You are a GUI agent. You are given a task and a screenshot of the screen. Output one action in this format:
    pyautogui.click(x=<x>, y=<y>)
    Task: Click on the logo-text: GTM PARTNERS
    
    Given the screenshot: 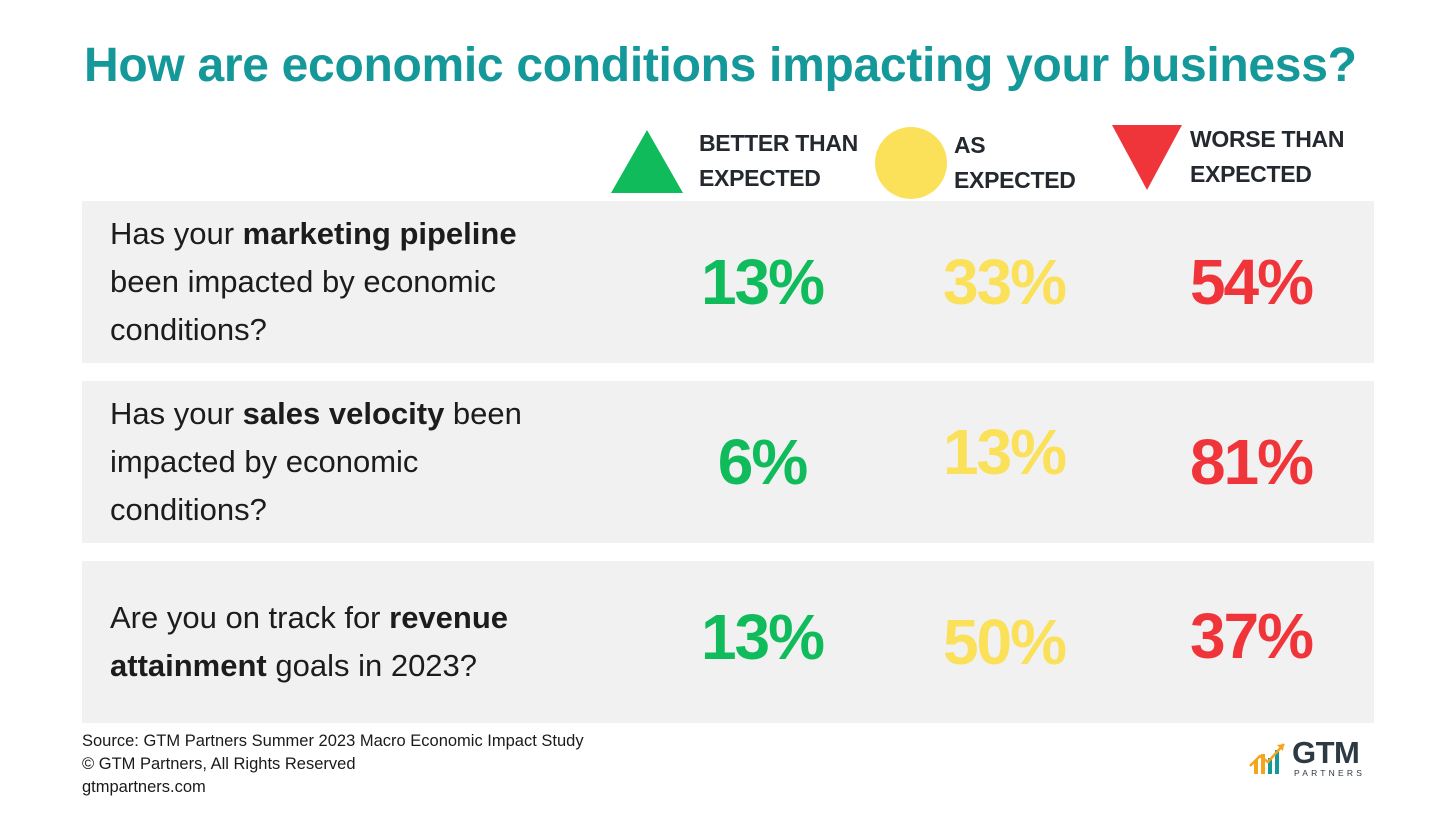 What is the action you would take?
    pyautogui.click(x=1329, y=756)
    